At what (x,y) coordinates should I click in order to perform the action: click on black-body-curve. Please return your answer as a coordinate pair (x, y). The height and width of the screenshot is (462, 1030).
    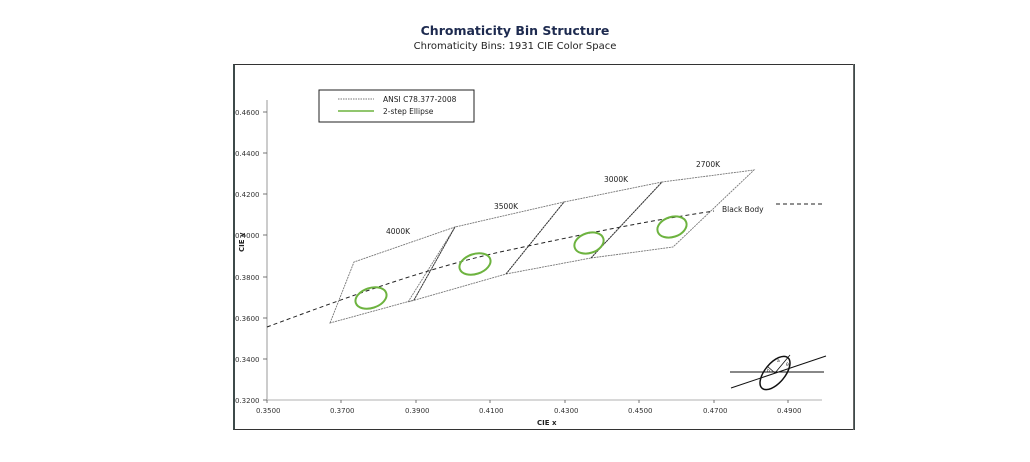
    Looking at the image, I should click on (490, 269).